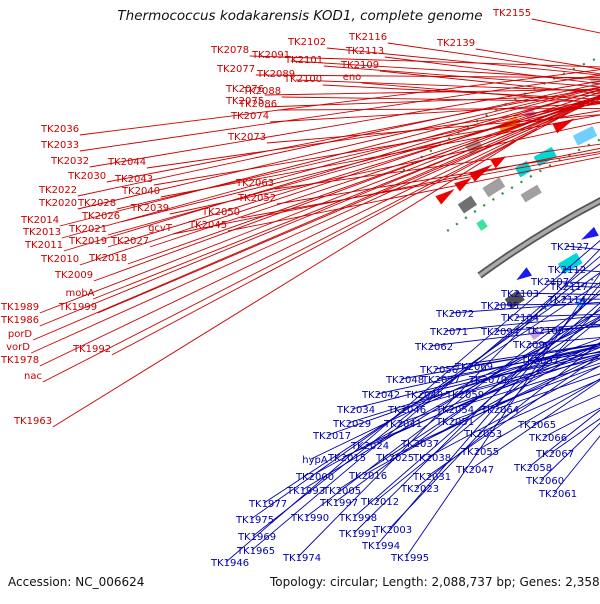  What do you see at coordinates (519, 294) in the screenshot?
I see `inner-gene-label: TK2103` at bounding box center [519, 294].